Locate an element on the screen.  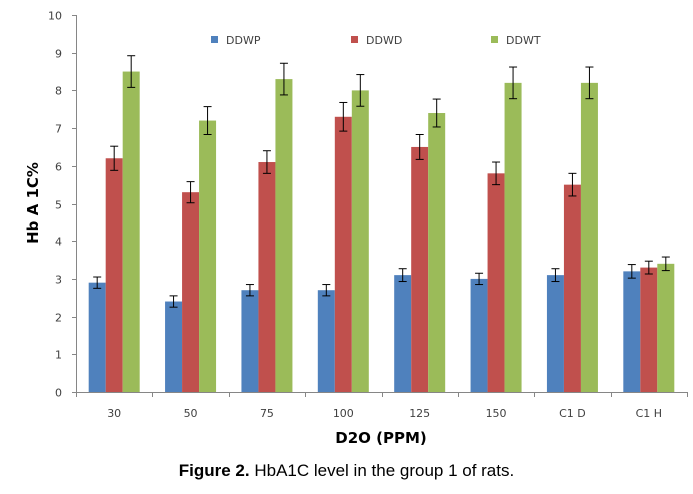
y-tick-label: 9 is located at coordinates (58, 54).